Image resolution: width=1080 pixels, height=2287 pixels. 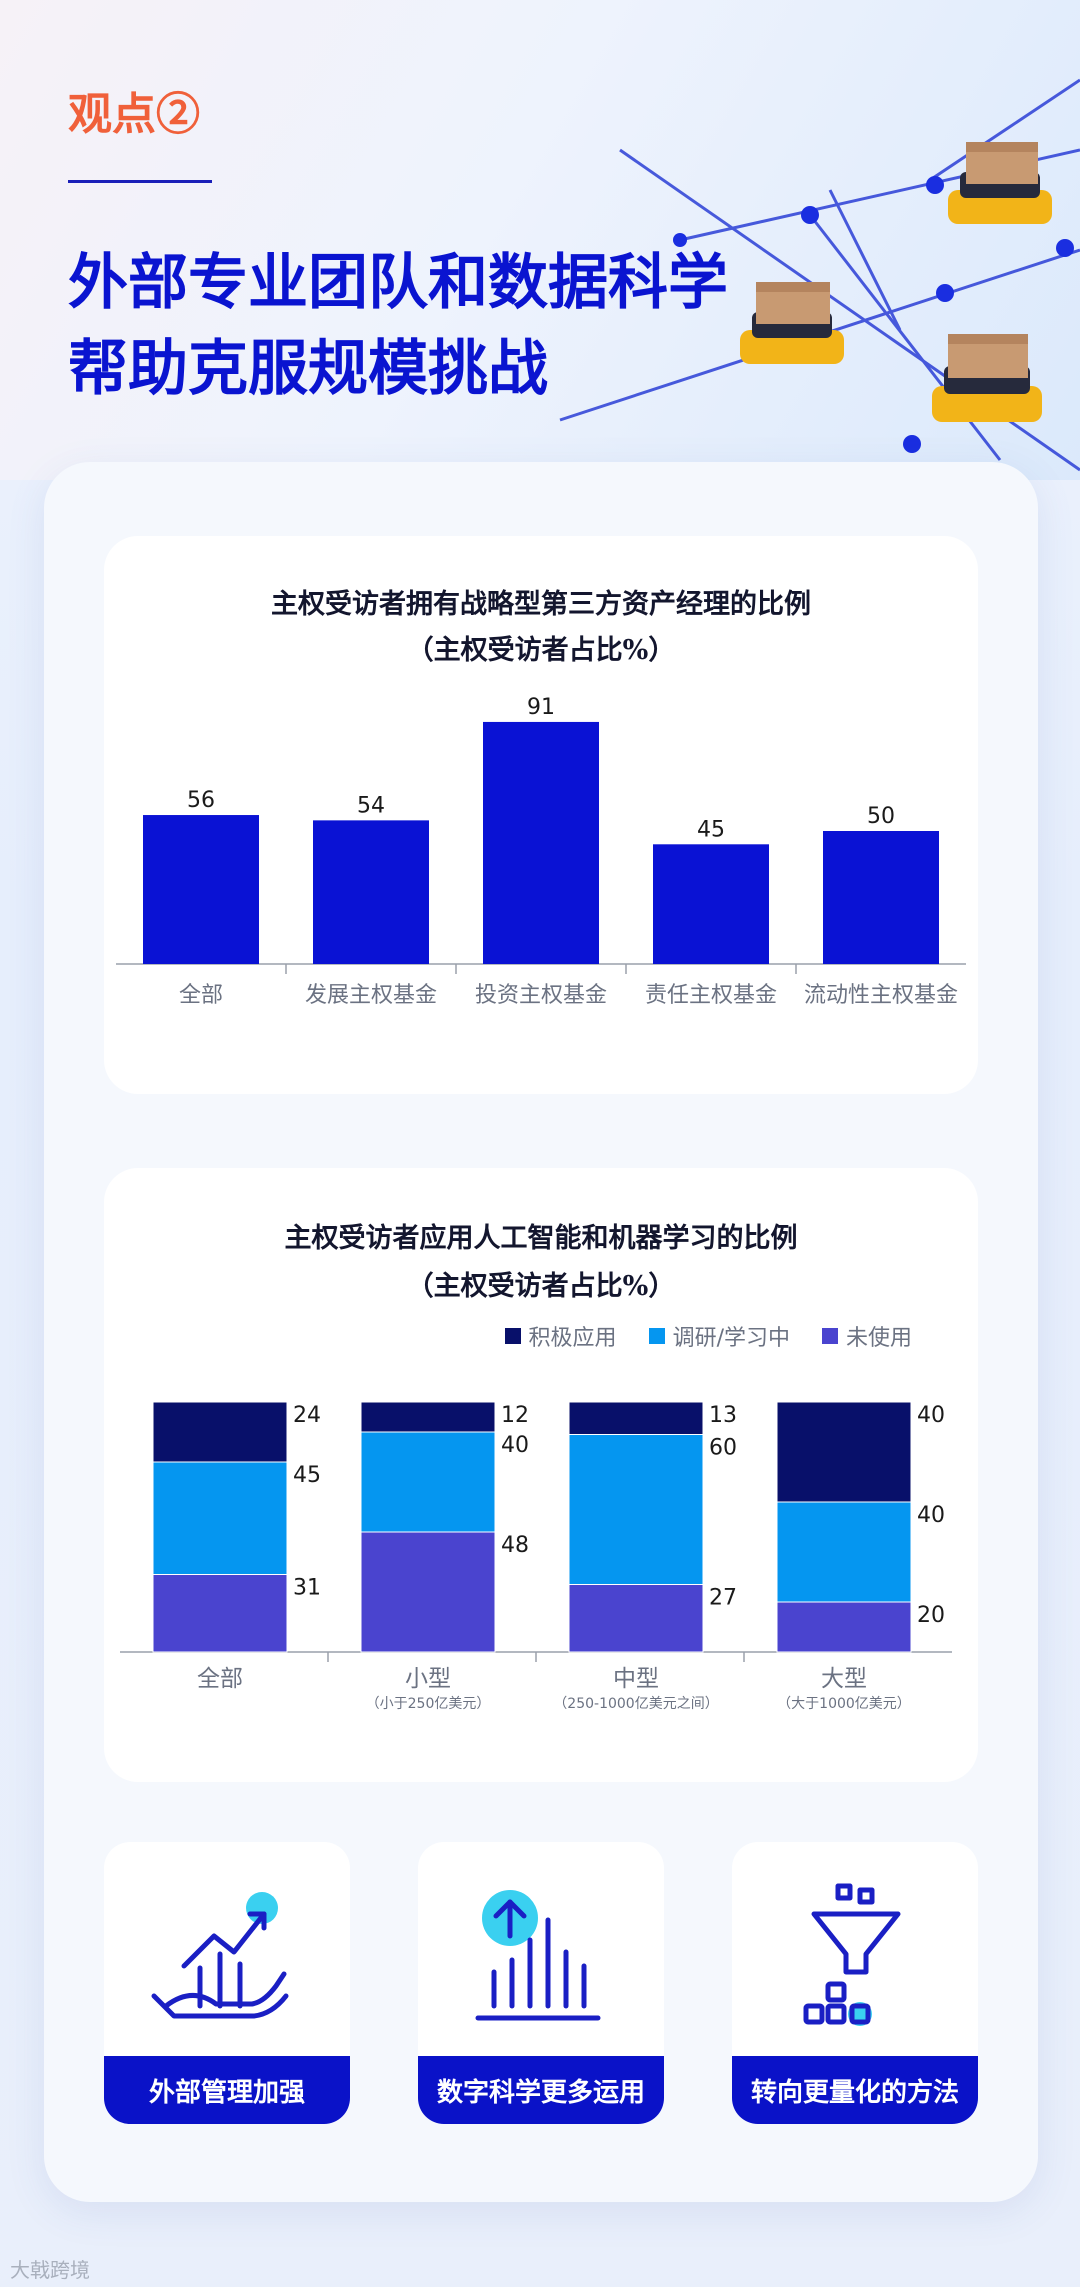 What do you see at coordinates (636, 1679) in the screenshot?
I see `x-tick-label: 中型` at bounding box center [636, 1679].